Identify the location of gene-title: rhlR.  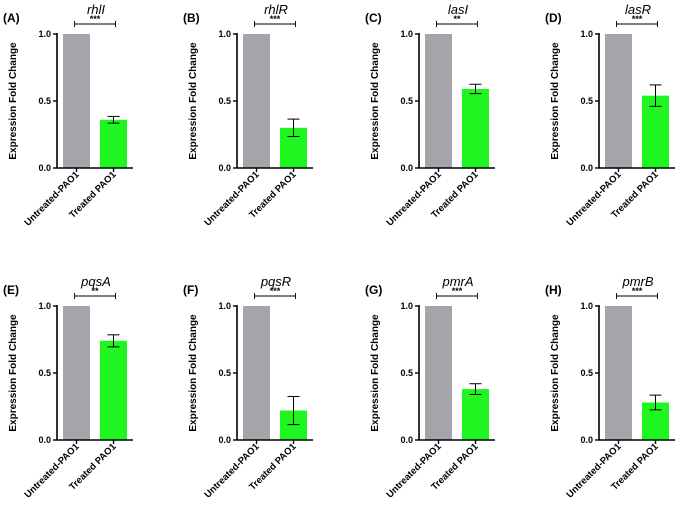
(276, 9).